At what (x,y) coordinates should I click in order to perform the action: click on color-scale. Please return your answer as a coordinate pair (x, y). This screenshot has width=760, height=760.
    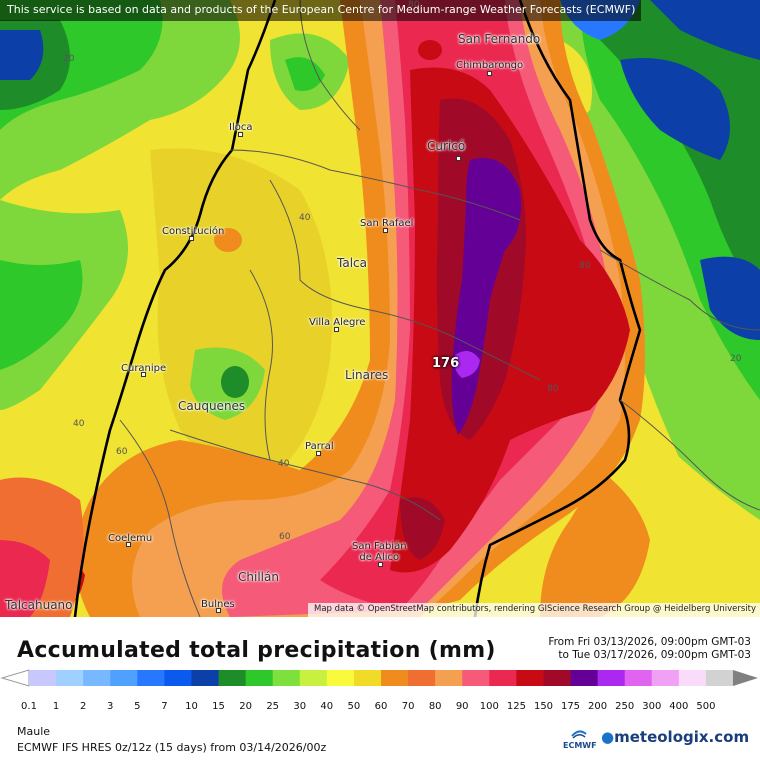
    Looking at the image, I should click on (379, 678).